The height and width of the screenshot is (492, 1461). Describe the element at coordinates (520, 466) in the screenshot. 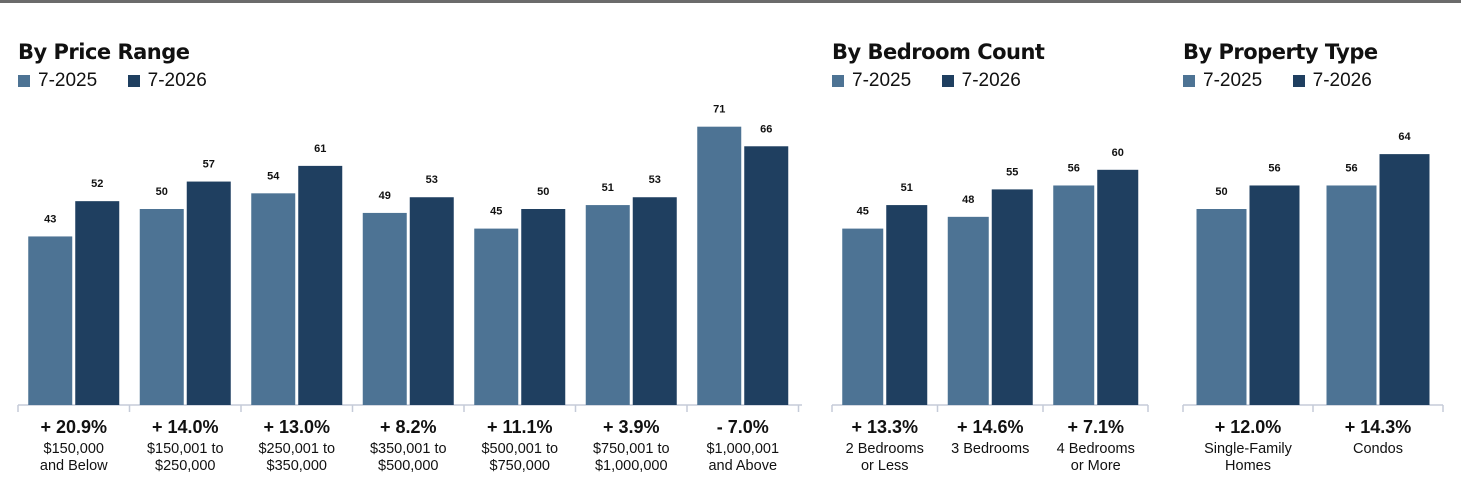

I see `category-label: $750,000` at that location.